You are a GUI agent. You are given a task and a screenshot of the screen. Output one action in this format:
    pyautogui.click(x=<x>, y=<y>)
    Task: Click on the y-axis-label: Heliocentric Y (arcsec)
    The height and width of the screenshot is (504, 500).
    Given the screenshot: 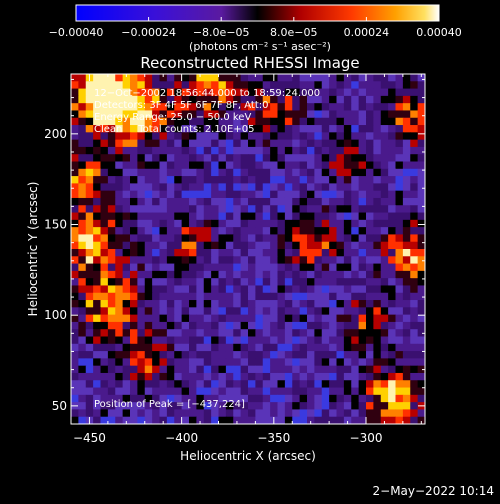 What is the action you would take?
    pyautogui.click(x=33, y=249)
    